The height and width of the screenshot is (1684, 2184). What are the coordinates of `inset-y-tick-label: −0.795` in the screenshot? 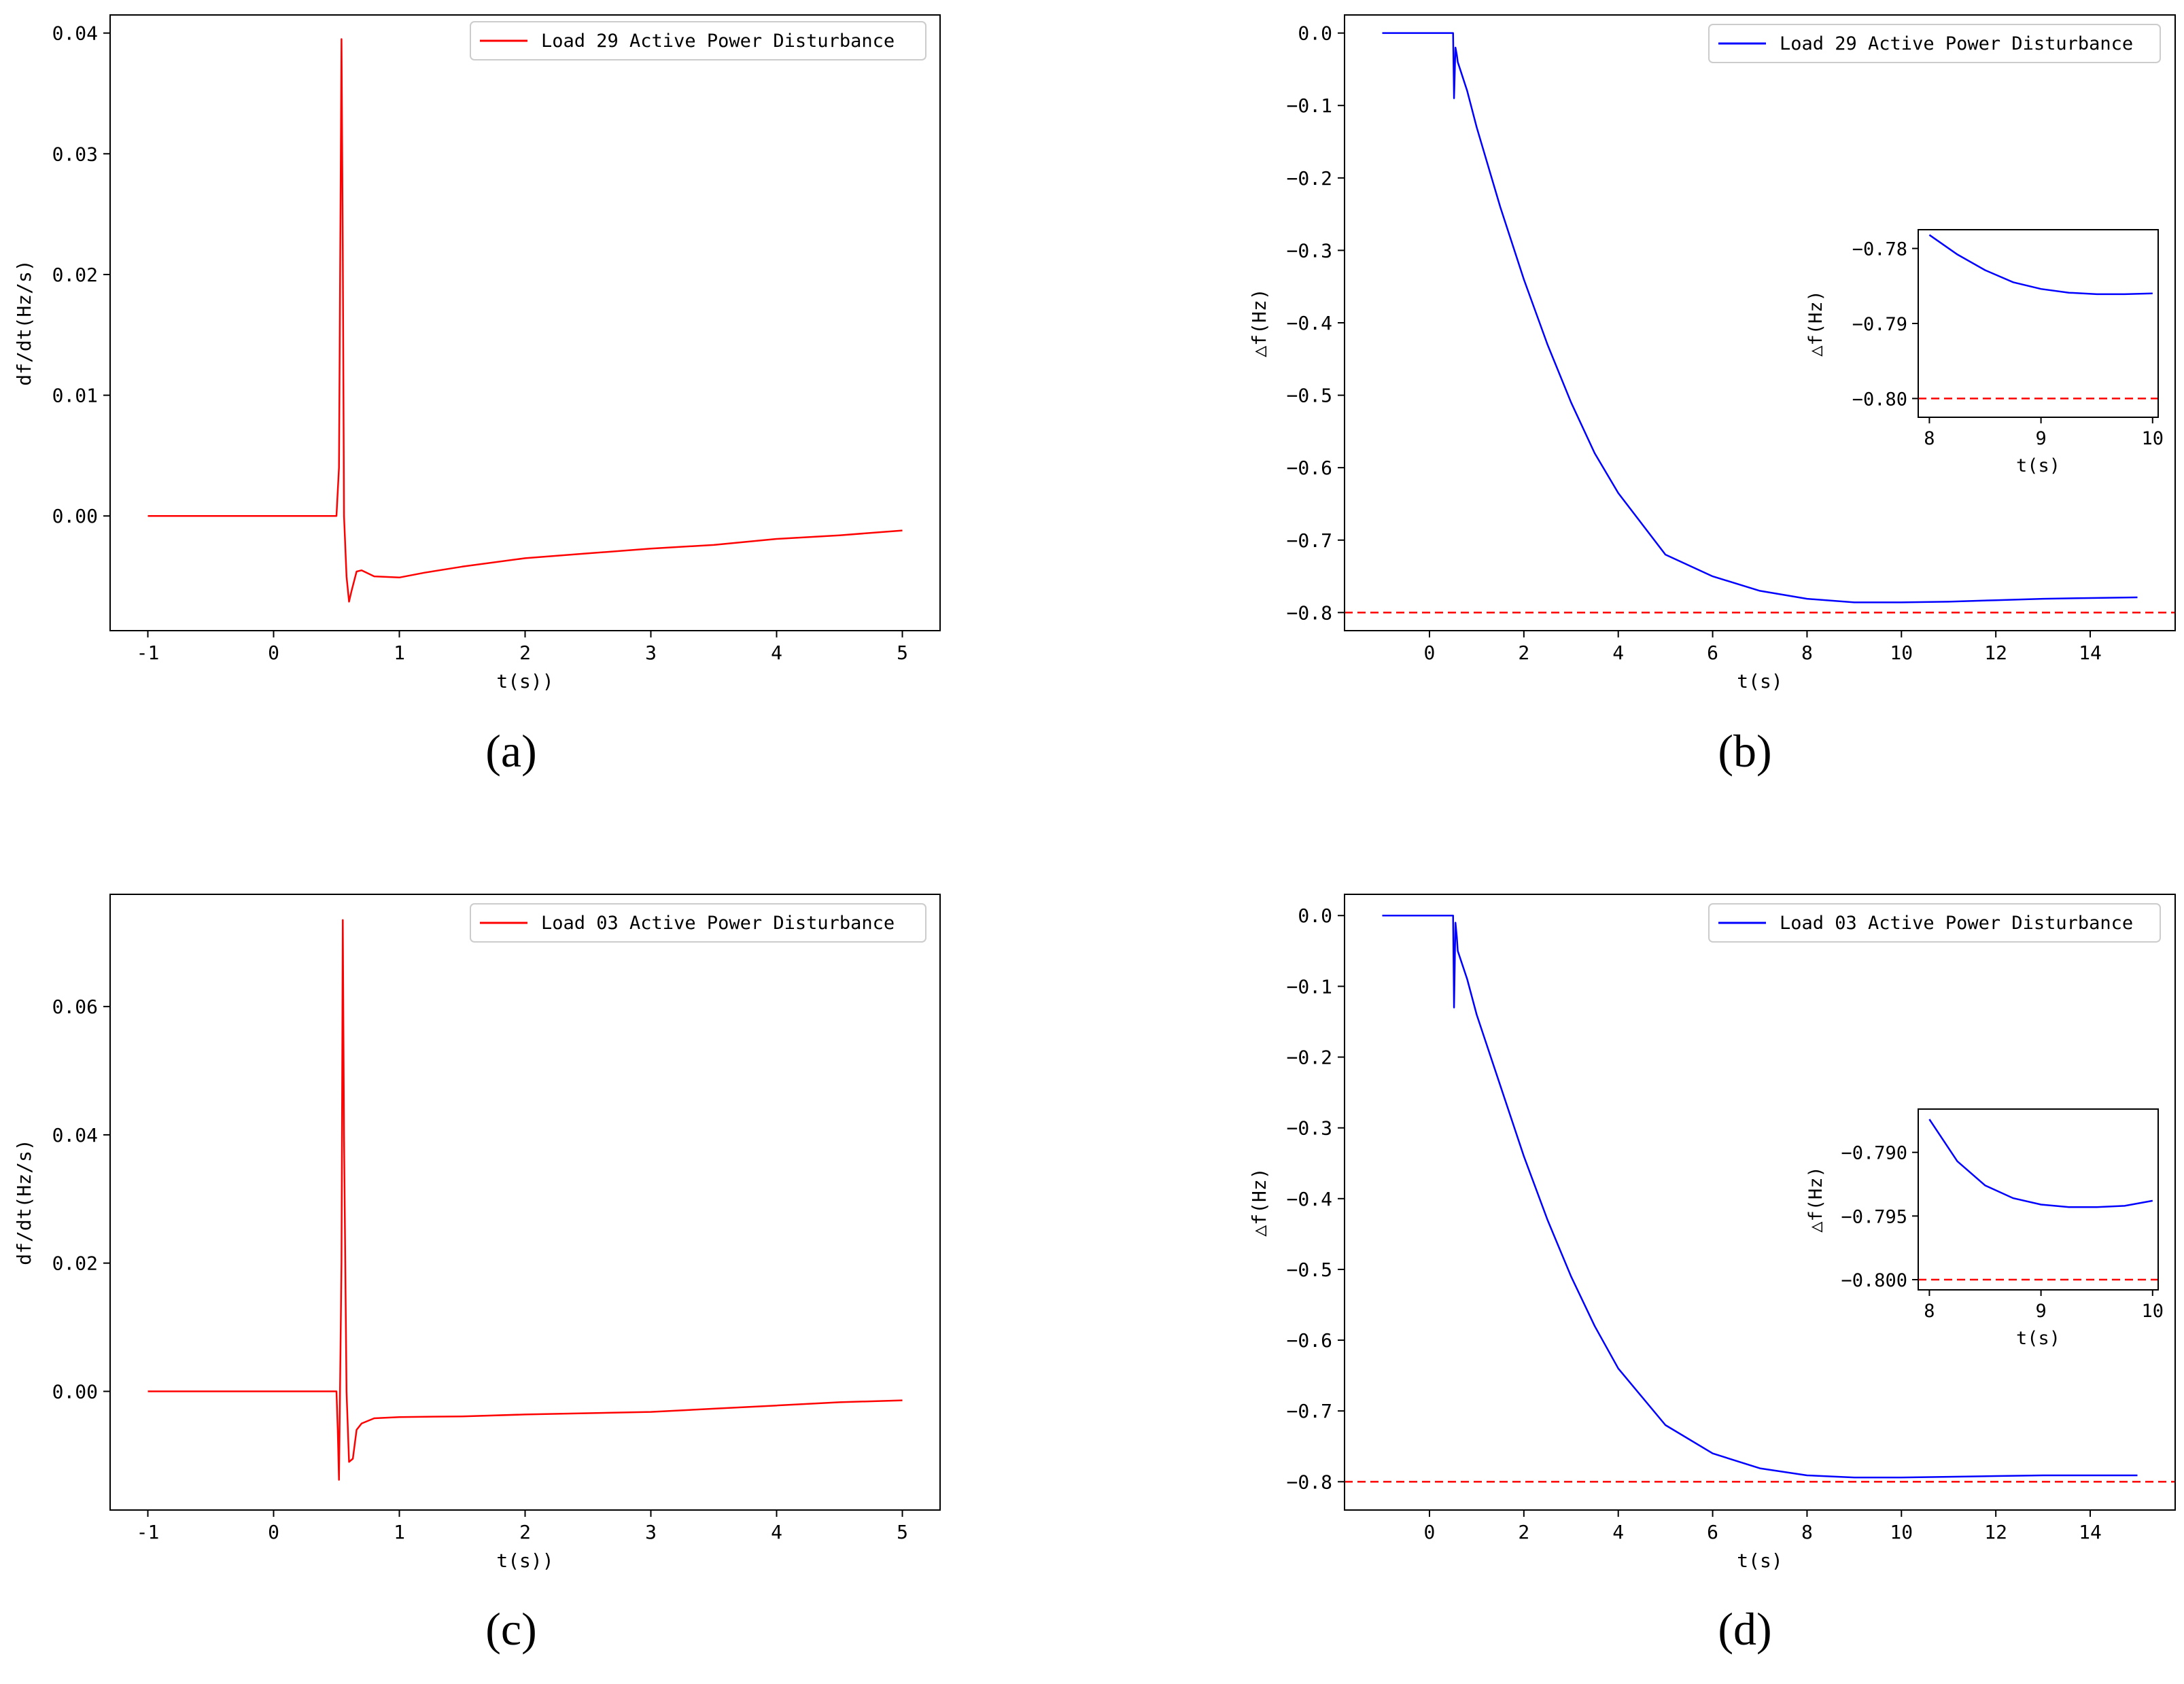 It's located at (1874, 1216).